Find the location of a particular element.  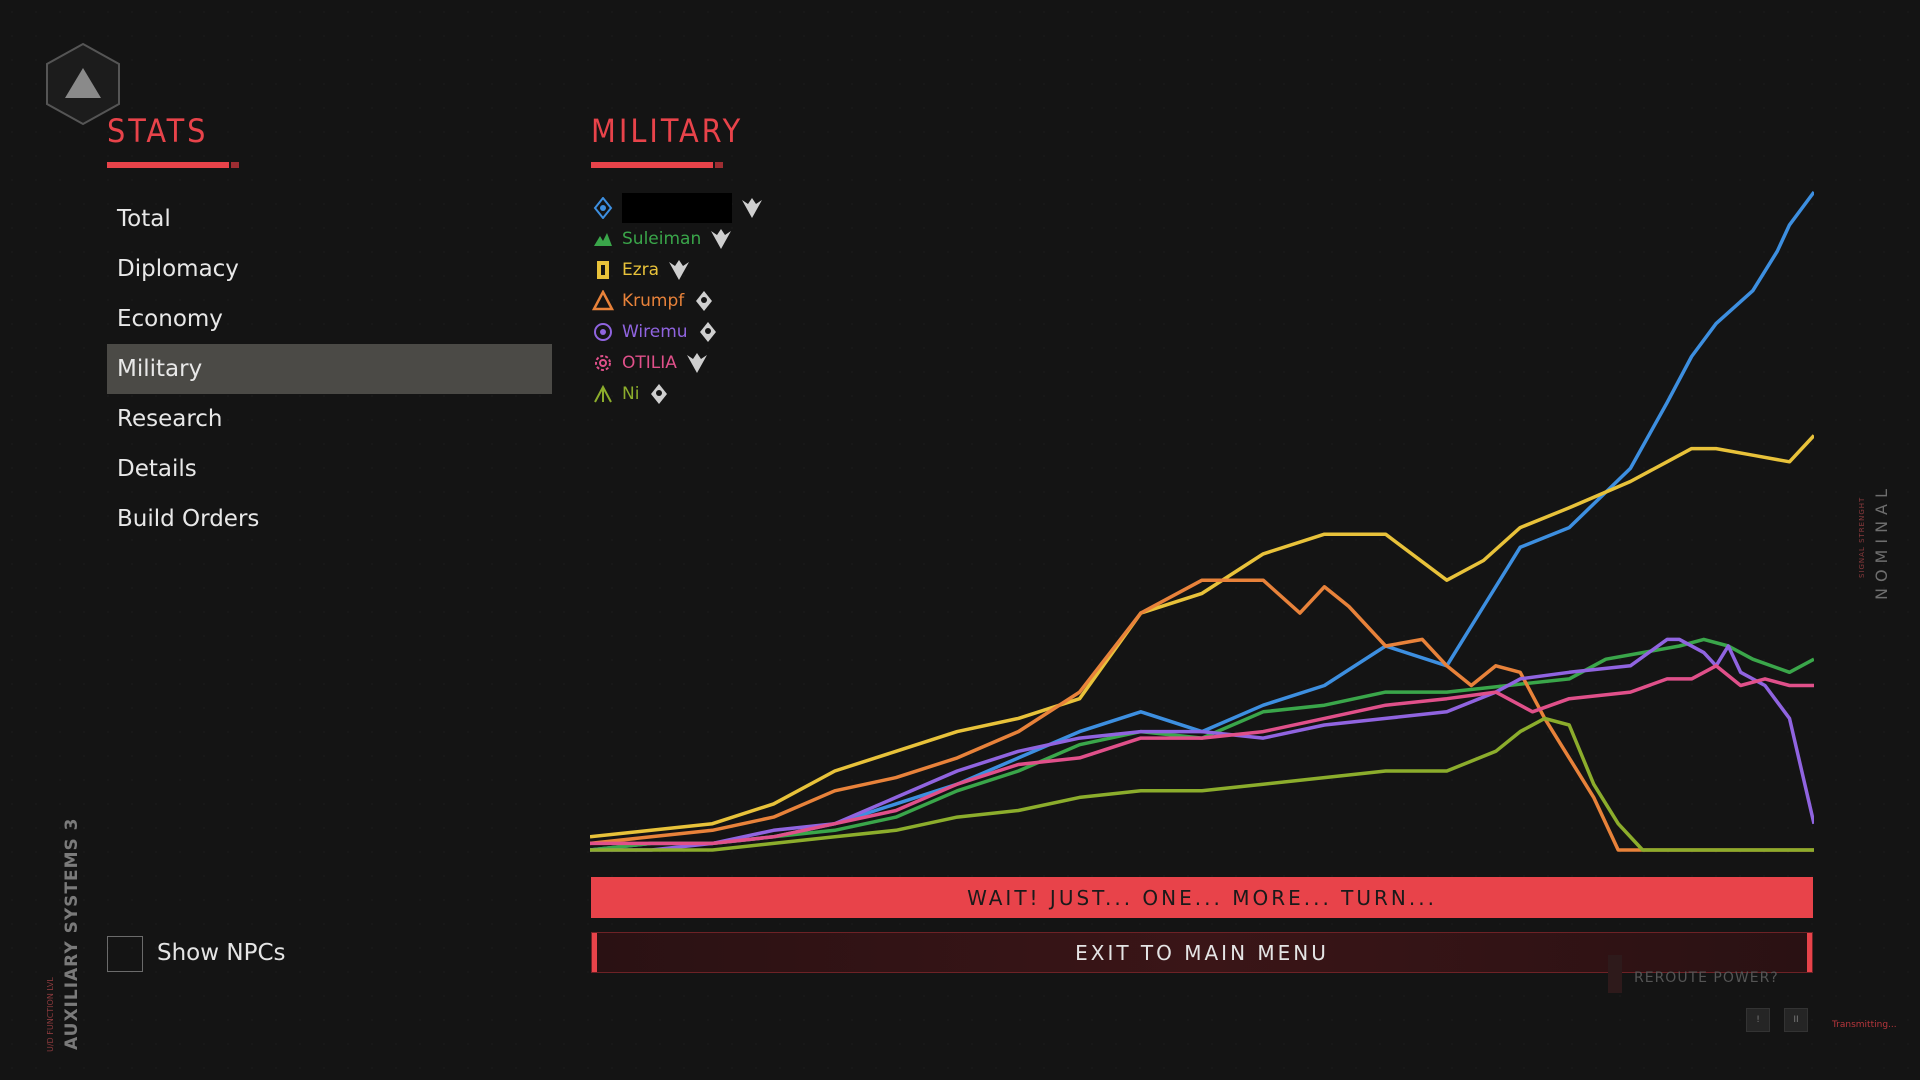

military-heading: MILITARY is located at coordinates (667, 131).